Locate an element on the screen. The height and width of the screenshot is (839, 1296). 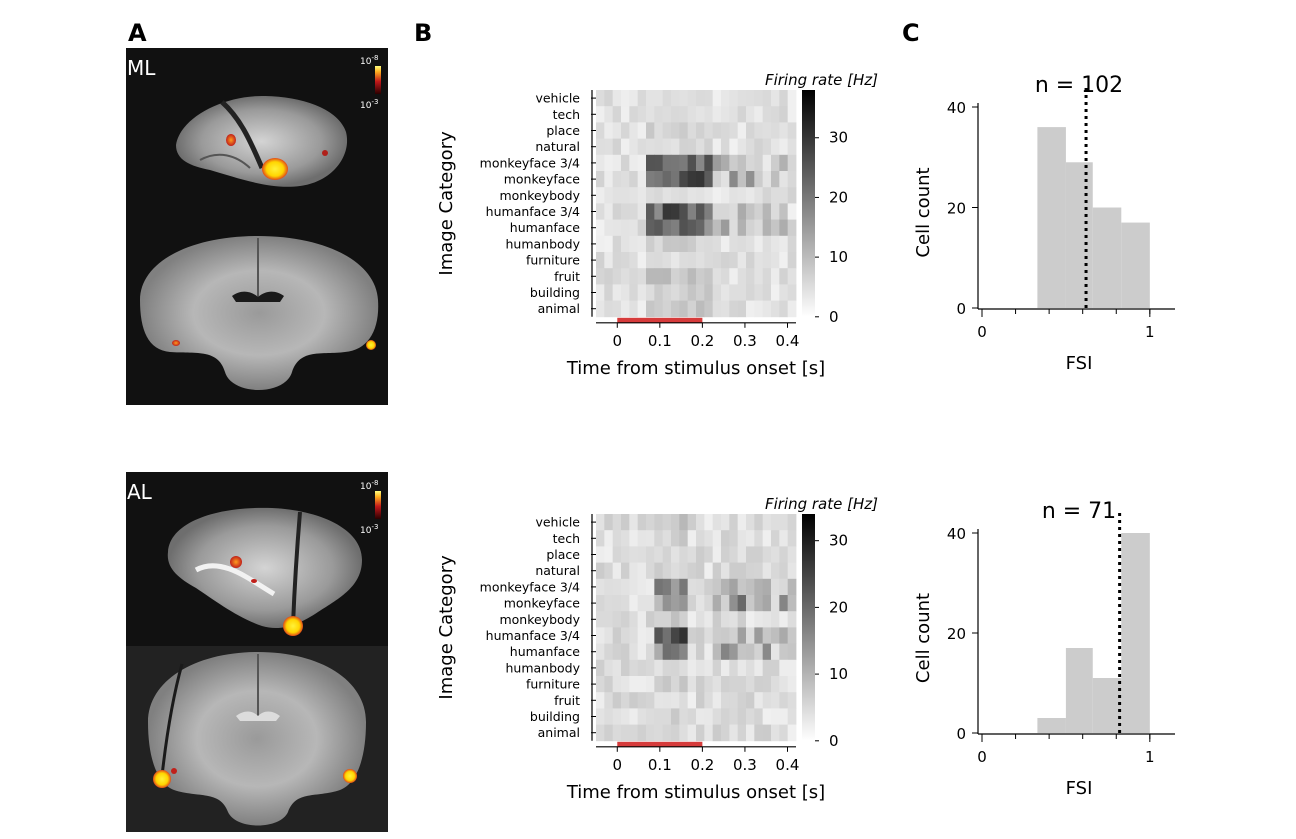
category-label: fruit is located at coordinates (567, 276).